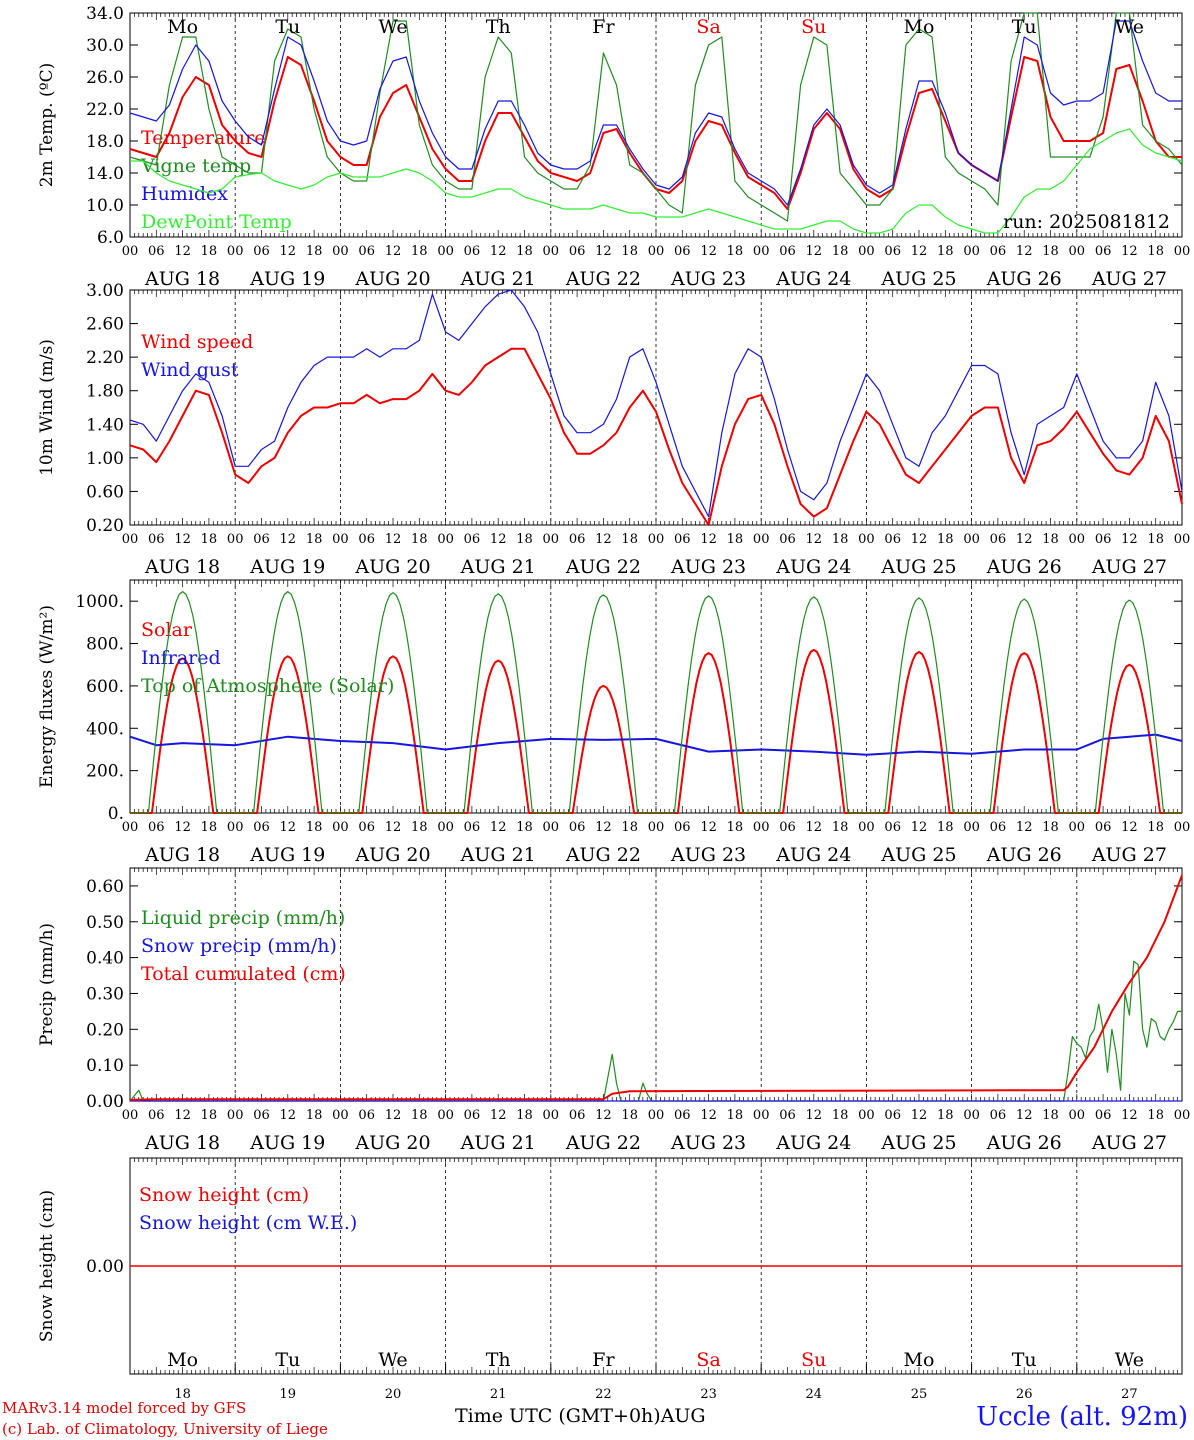 The image size is (1194, 1440). I want to click on y-tick-label: 0.30, so click(105, 994).